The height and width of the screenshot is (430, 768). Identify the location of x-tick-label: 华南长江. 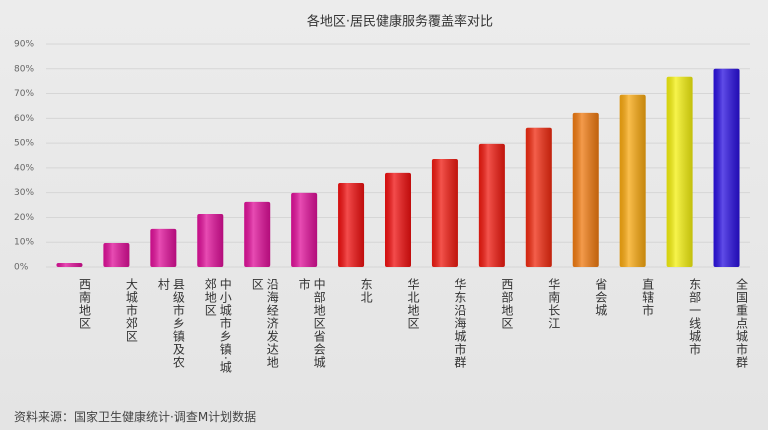
(553, 304).